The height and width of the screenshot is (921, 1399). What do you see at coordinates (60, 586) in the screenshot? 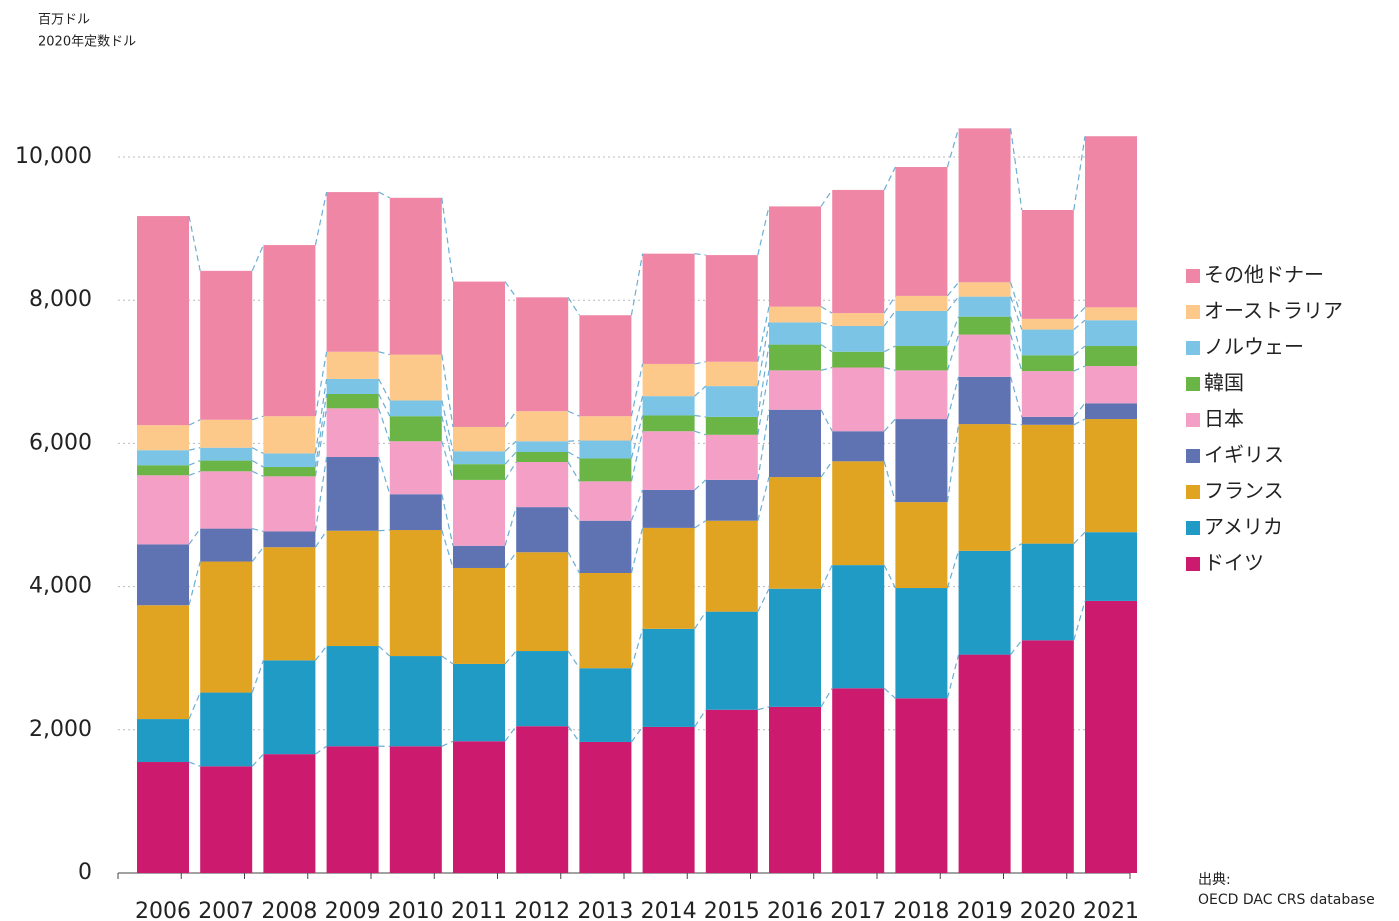
I see `y-tick-label: 4,000` at bounding box center [60, 586].